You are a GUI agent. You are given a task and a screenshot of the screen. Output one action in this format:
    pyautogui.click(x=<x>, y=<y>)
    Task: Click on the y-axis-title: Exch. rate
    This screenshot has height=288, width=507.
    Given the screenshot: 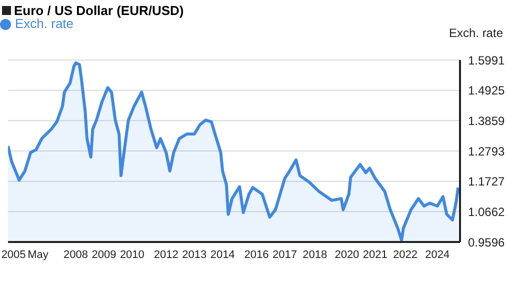 What is the action you would take?
    pyautogui.click(x=475, y=33)
    